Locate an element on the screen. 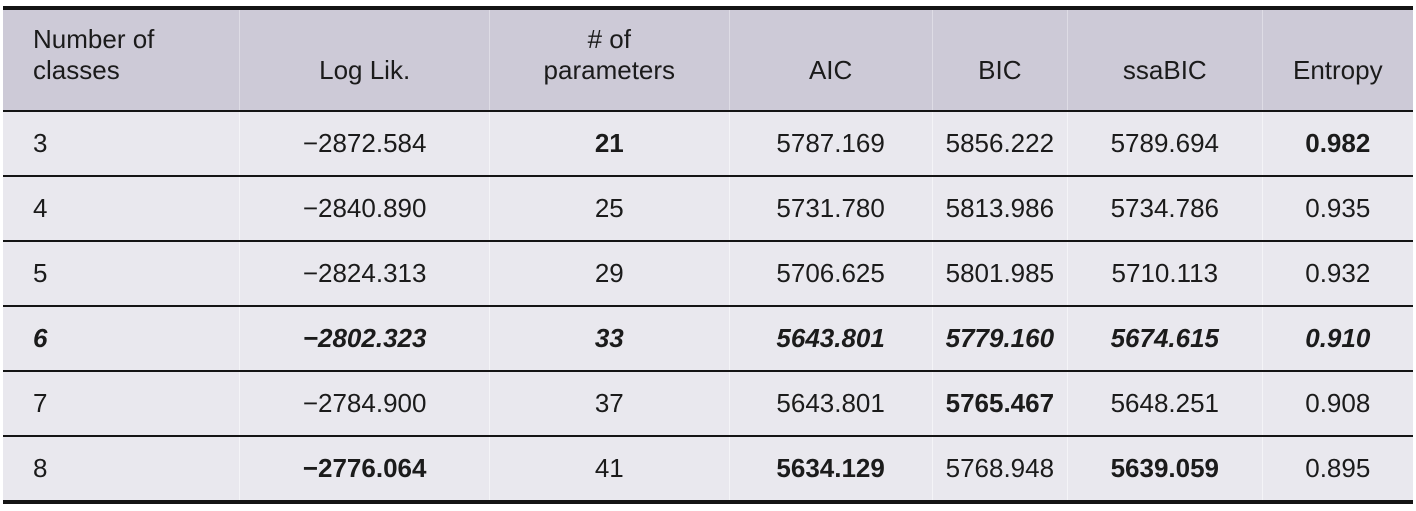 The width and height of the screenshot is (1416, 511). table-cell: 5734.786 is located at coordinates (1165, 208).